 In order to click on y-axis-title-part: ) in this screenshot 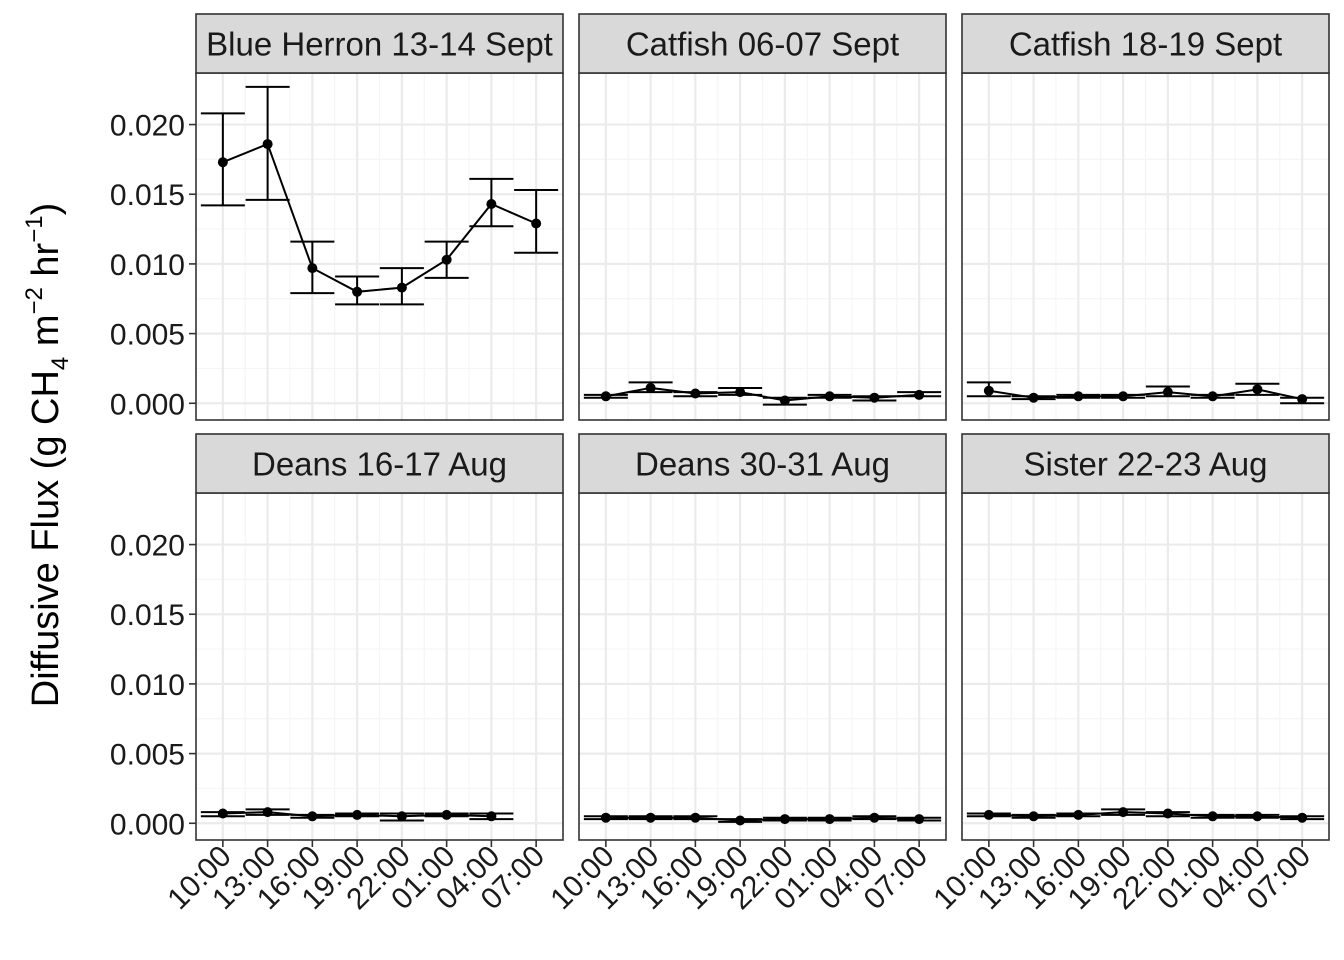, I will do `click(46, 209)`.